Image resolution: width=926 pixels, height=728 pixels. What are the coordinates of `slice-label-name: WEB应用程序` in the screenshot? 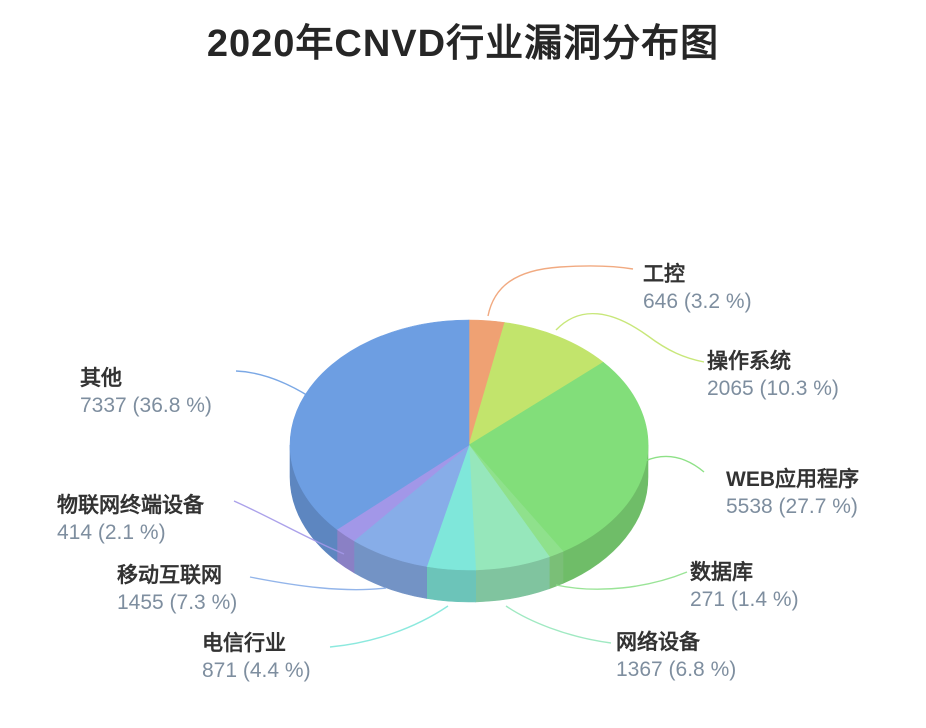 It's located at (792, 479).